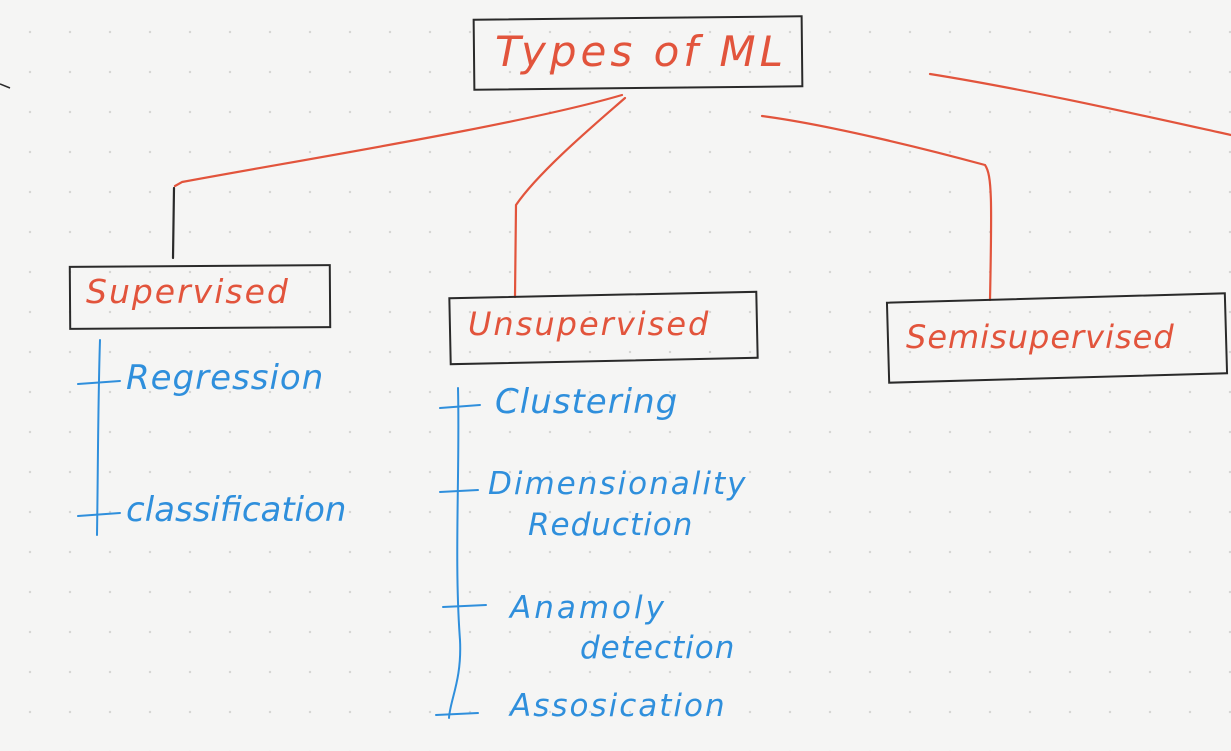  Describe the element at coordinates (398, 140) in the screenshot. I see `connector-root-supervised` at that location.